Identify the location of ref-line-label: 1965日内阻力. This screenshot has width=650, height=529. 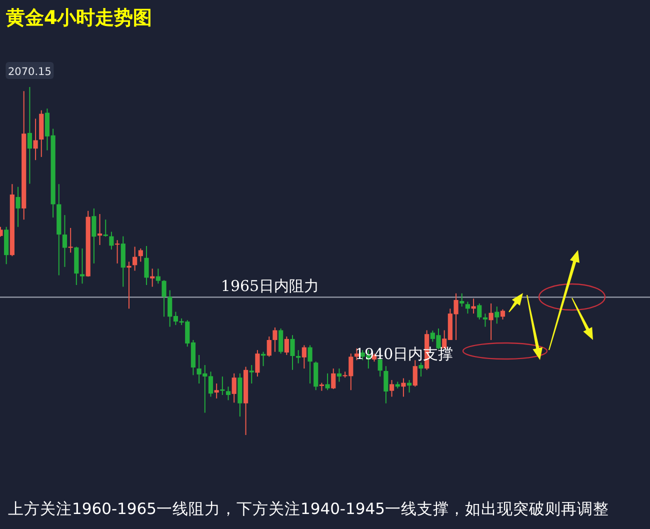
(270, 286).